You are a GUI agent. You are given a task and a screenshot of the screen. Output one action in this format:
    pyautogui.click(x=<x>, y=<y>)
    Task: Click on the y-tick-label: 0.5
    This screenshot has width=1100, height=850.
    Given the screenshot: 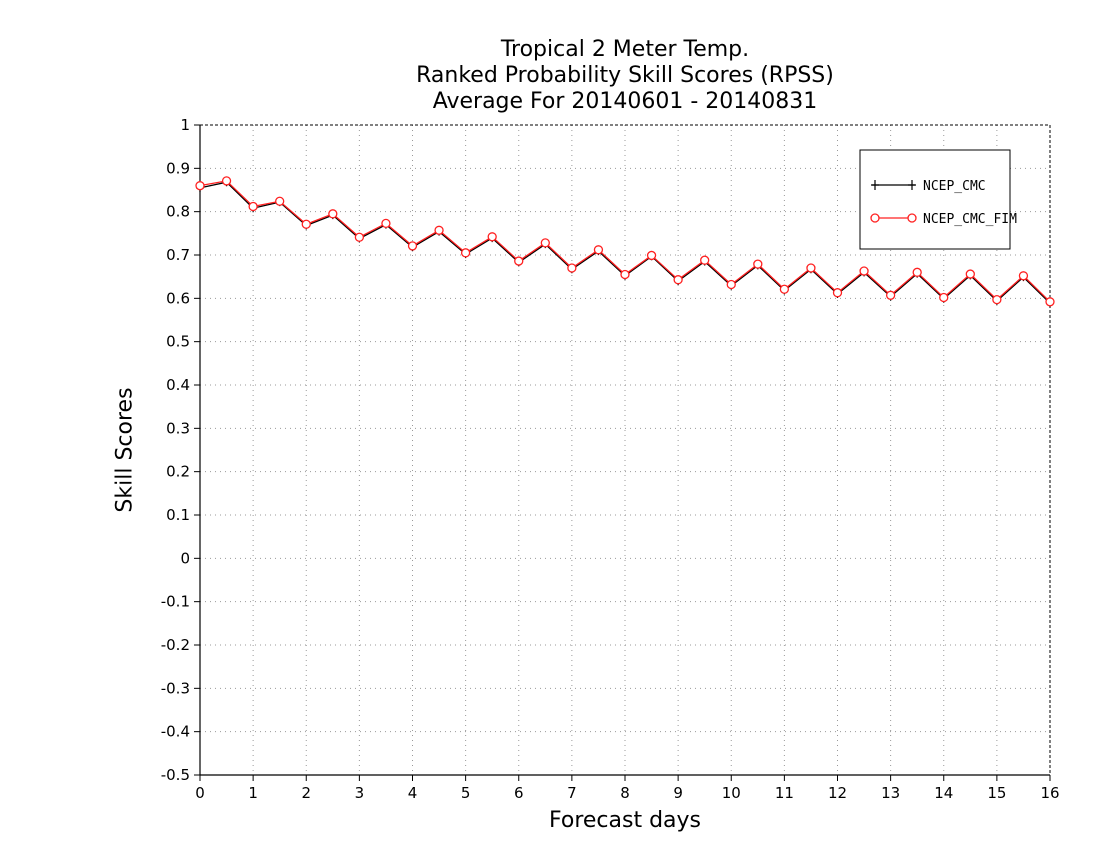 What is the action you would take?
    pyautogui.click(x=178, y=342)
    